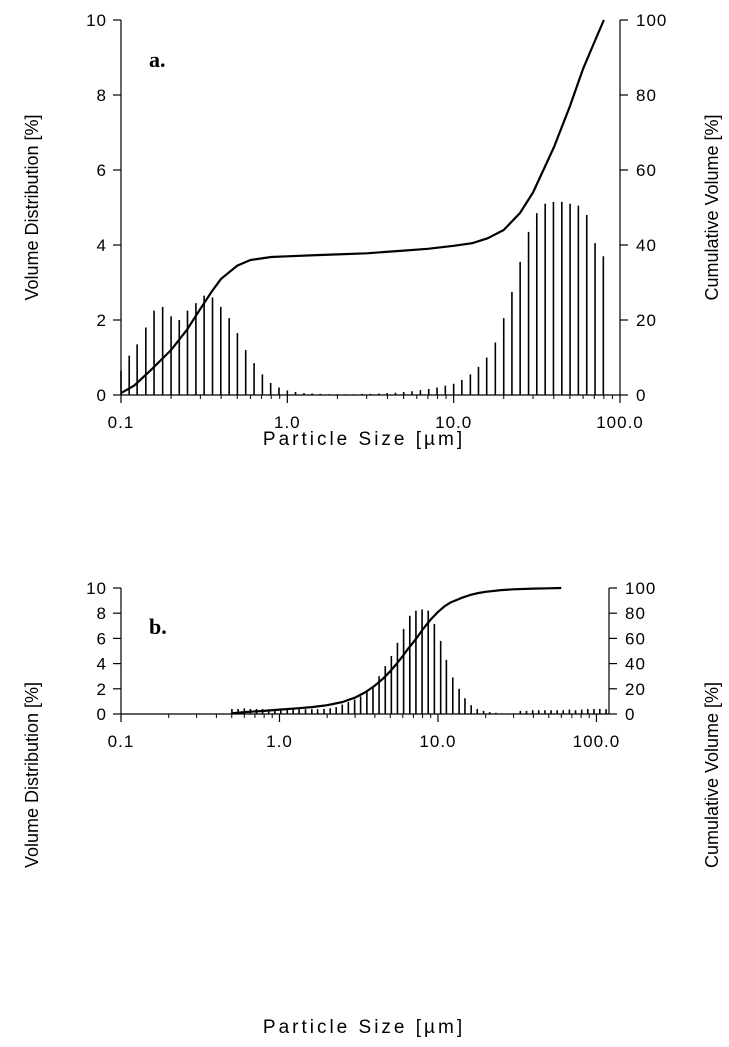 This screenshot has width=729, height=1047. What do you see at coordinates (157, 59) in the screenshot?
I see `panel-label: a.` at bounding box center [157, 59].